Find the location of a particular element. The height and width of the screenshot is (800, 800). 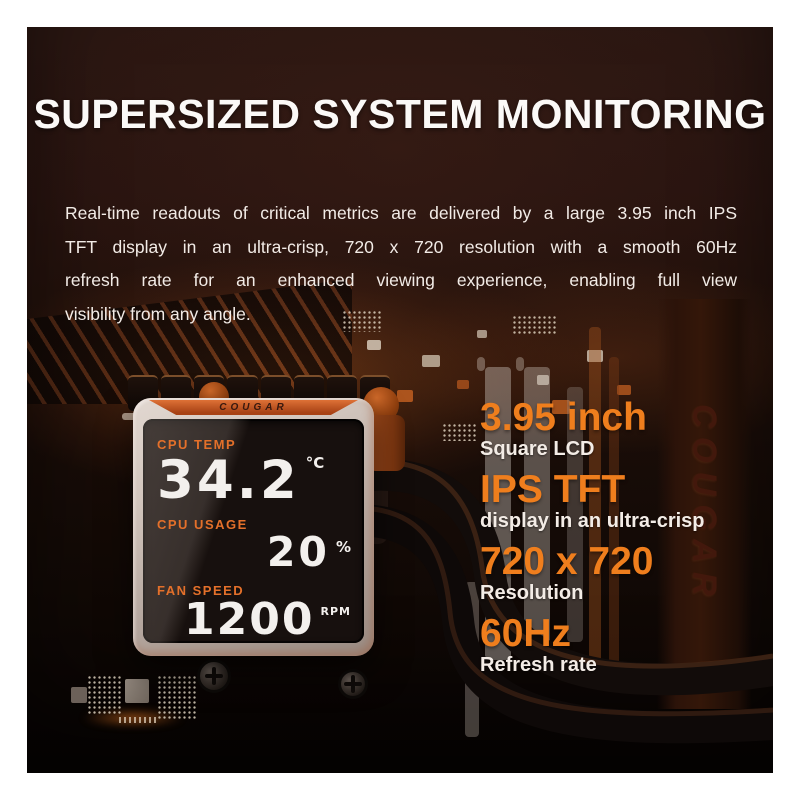

spec-resolution: 720 x 720 Resolution is located at coordinates (605, 572).